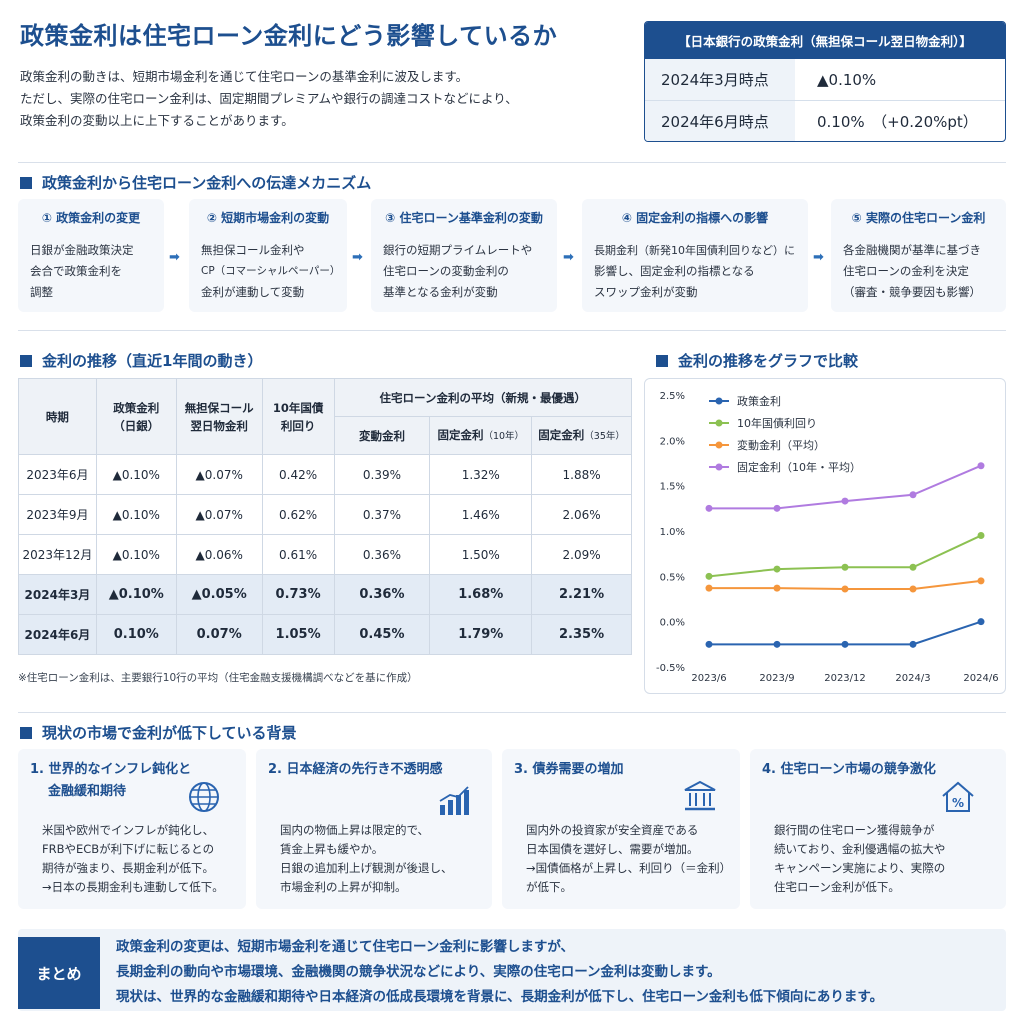  Describe the element at coordinates (219, 425) in the screenshot. I see `col-header-line: 翌日物金利` at that location.